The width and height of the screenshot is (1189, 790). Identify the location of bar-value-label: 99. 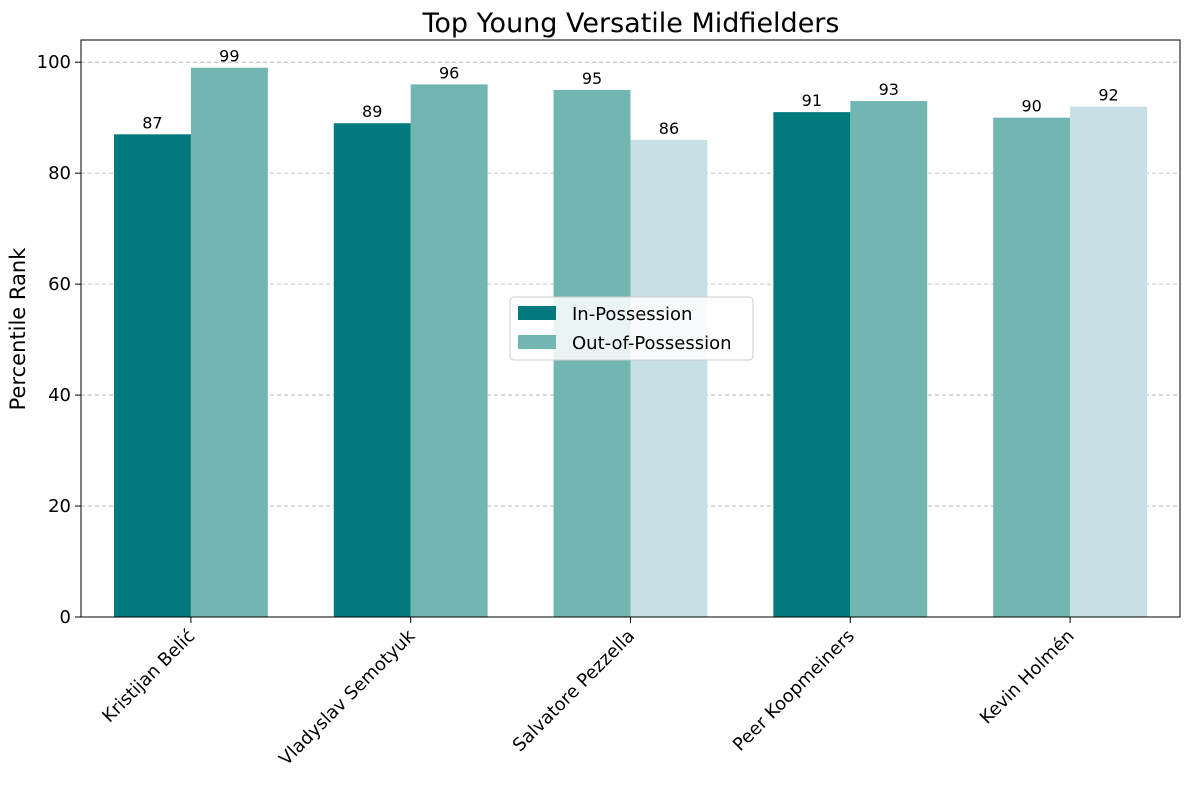
(229, 56).